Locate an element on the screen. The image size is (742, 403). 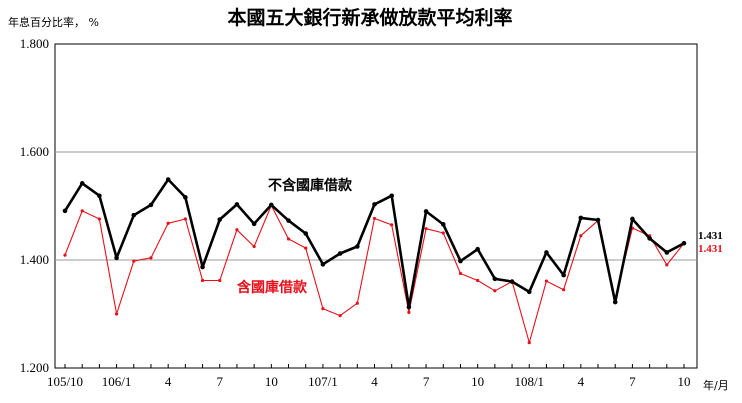
y-tick-label: 1.400 is located at coordinates (34, 259).